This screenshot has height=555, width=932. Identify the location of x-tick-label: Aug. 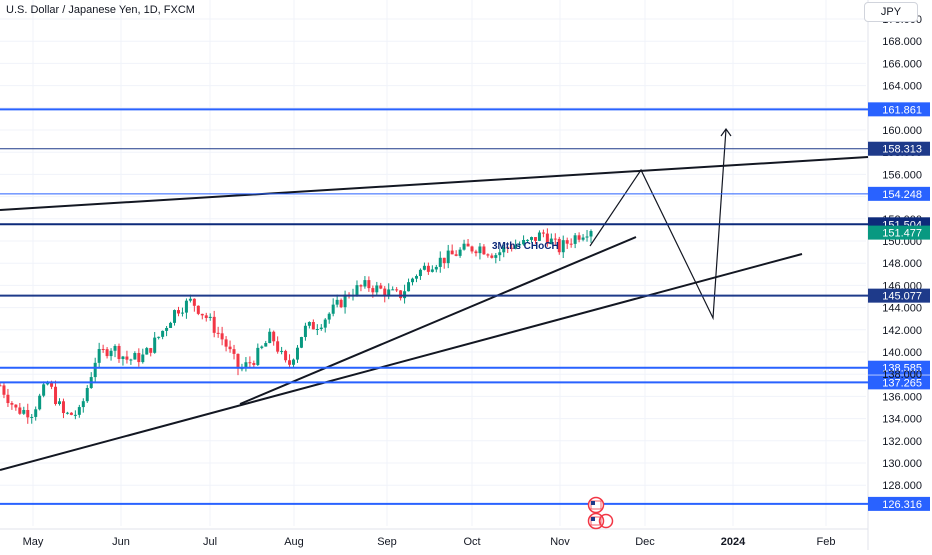
(294, 542).